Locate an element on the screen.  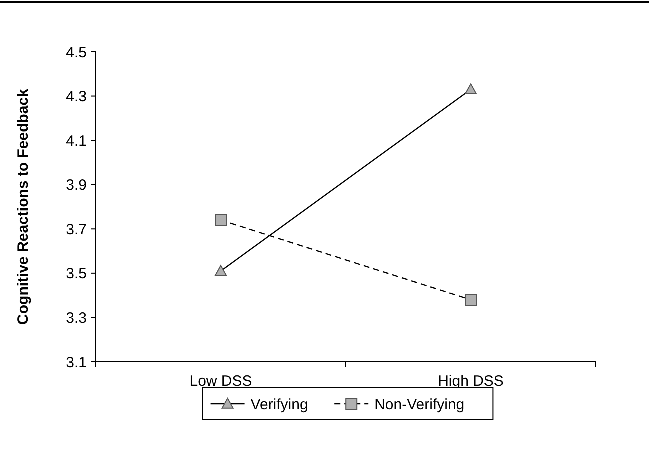
y-tick-label: 3.1 is located at coordinates (76, 363).